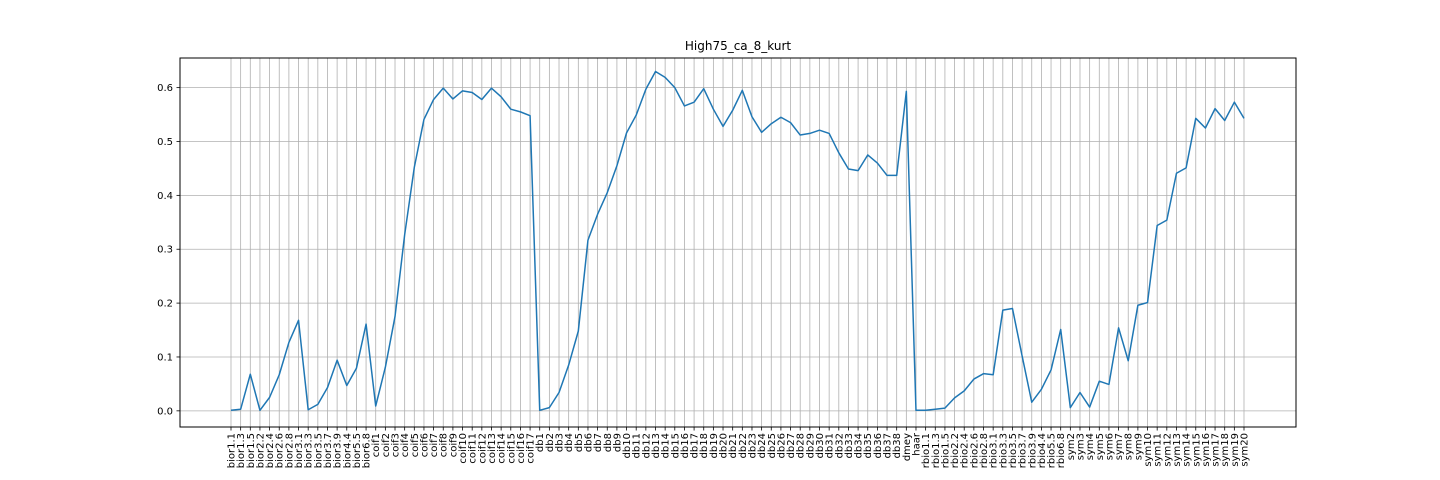 This screenshot has width=1440, height=480. I want to click on x-tick-label: sym8, so click(1129, 446).